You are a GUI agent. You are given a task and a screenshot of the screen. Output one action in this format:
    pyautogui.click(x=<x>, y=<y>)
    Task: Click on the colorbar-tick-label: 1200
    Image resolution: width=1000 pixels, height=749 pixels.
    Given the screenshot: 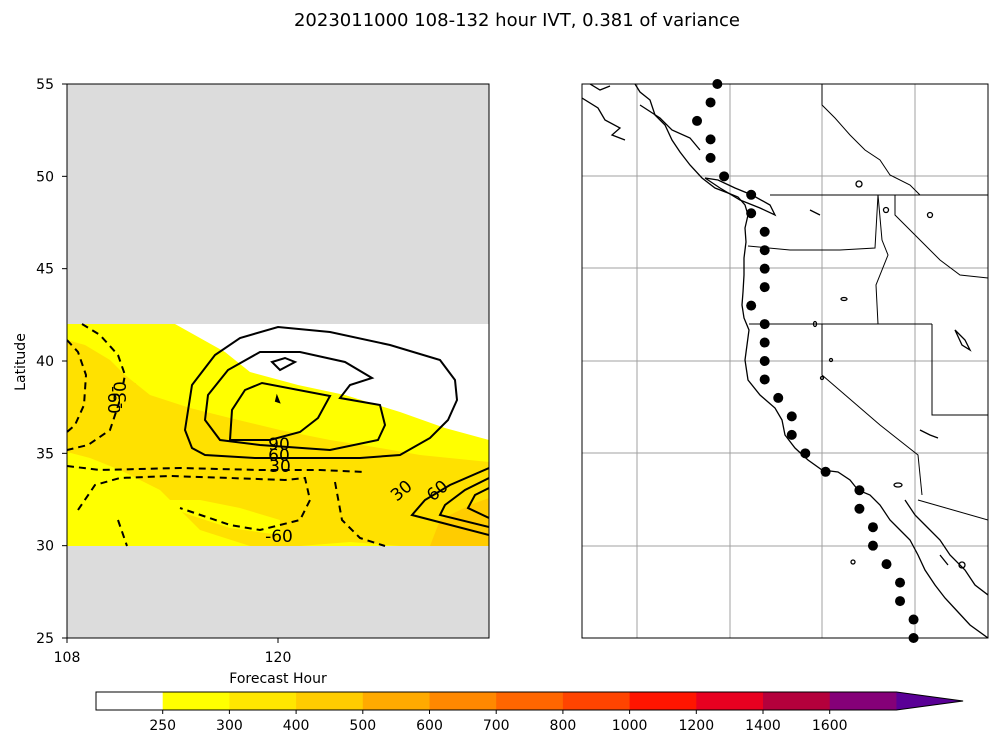 What is the action you would take?
    pyautogui.click(x=696, y=726)
    